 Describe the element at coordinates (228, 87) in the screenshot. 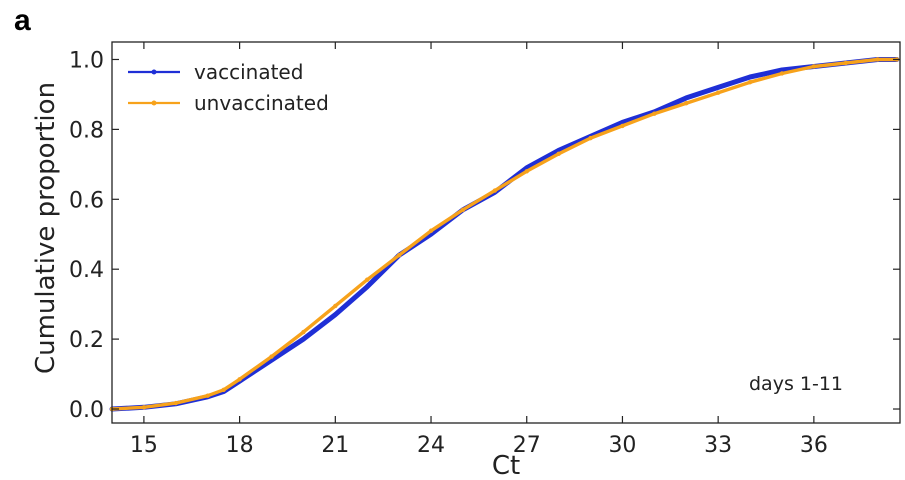

I see `legend: vaccinated unvaccinated` at that location.